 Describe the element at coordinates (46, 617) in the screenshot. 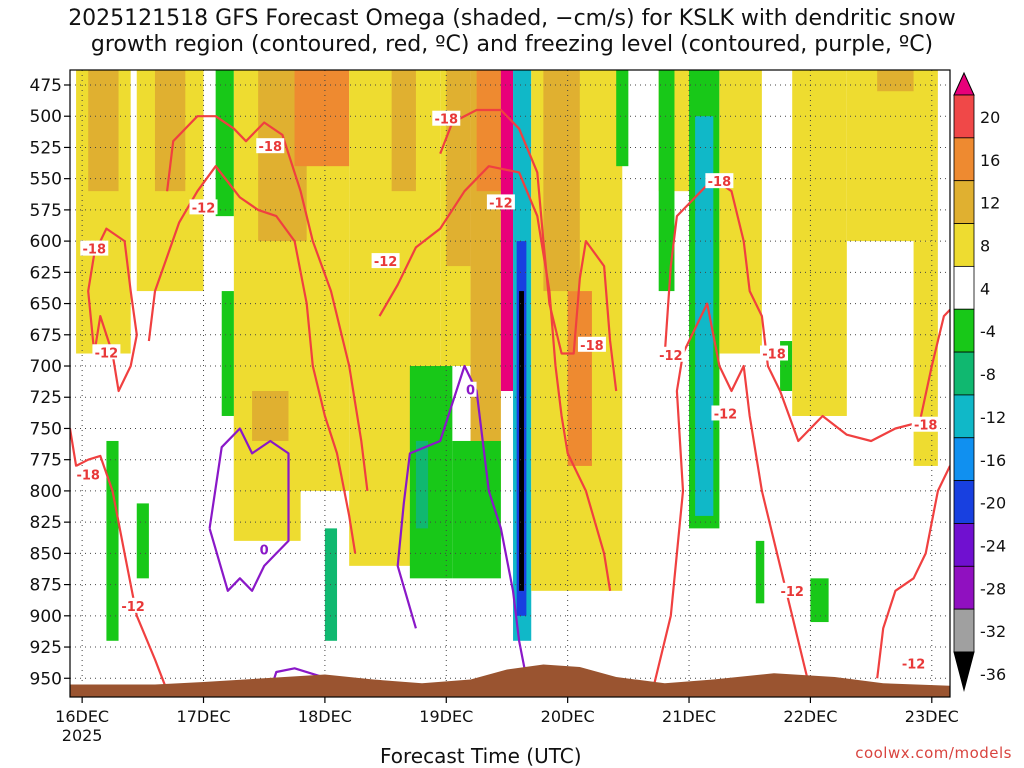

I see `y-tick-label-17: 900` at that location.